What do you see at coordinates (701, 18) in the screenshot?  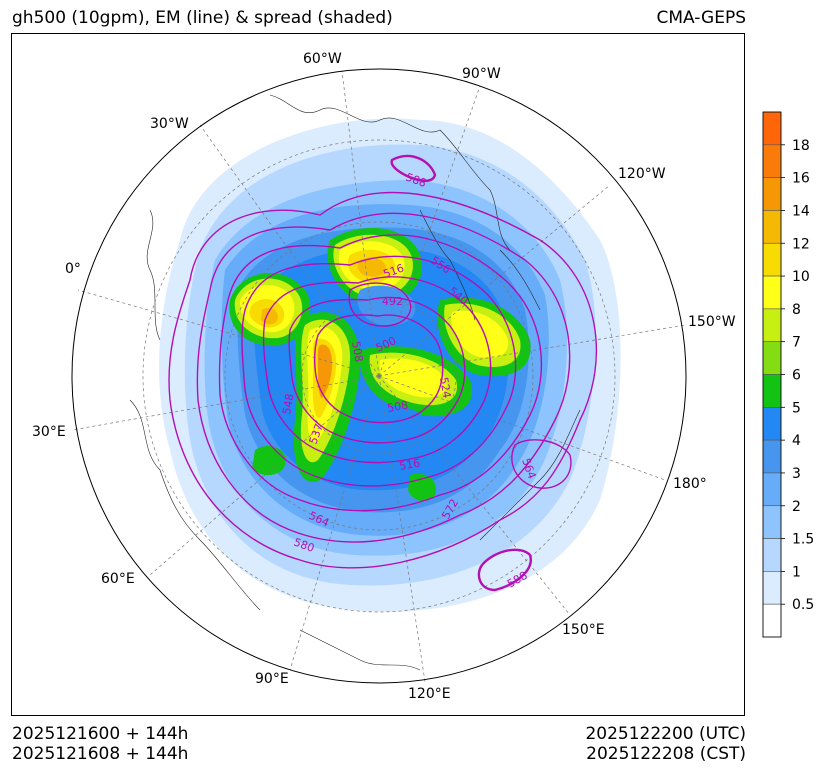 I see `model-name: CMA-GEPS` at bounding box center [701, 18].